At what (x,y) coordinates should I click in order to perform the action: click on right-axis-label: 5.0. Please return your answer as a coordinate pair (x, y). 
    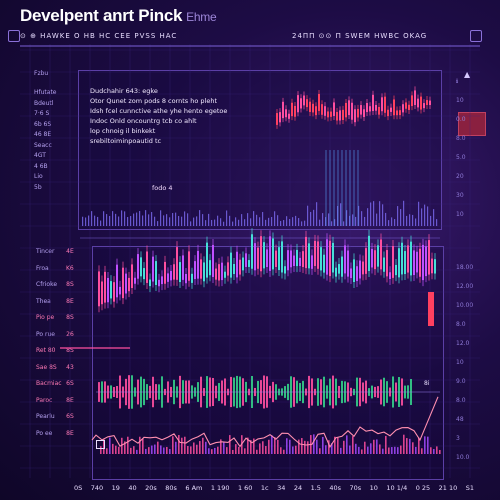
    Looking at the image, I should click on (461, 157).